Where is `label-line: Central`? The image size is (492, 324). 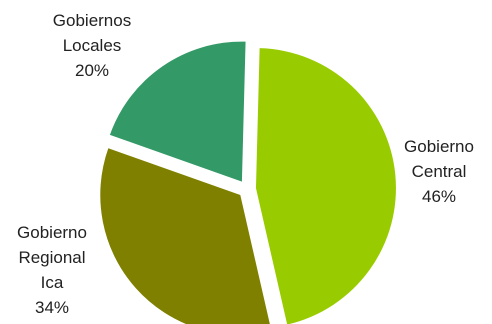
label-line: Central is located at coordinates (439, 171).